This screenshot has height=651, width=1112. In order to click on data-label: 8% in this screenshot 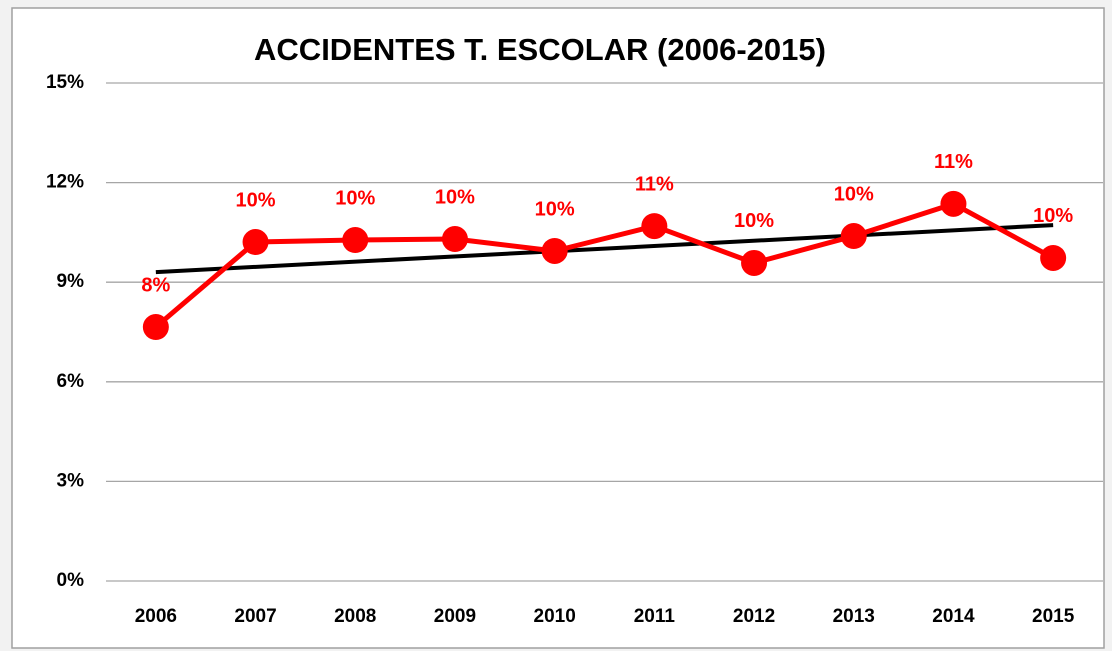, I will do `click(155, 285)`.